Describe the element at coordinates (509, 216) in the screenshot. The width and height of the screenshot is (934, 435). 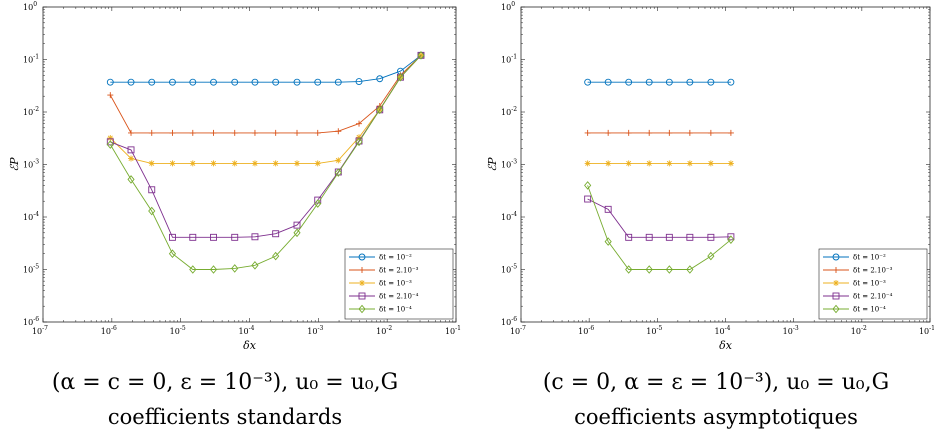
I see `y-tick-label: 10⁻⁴` at that location.